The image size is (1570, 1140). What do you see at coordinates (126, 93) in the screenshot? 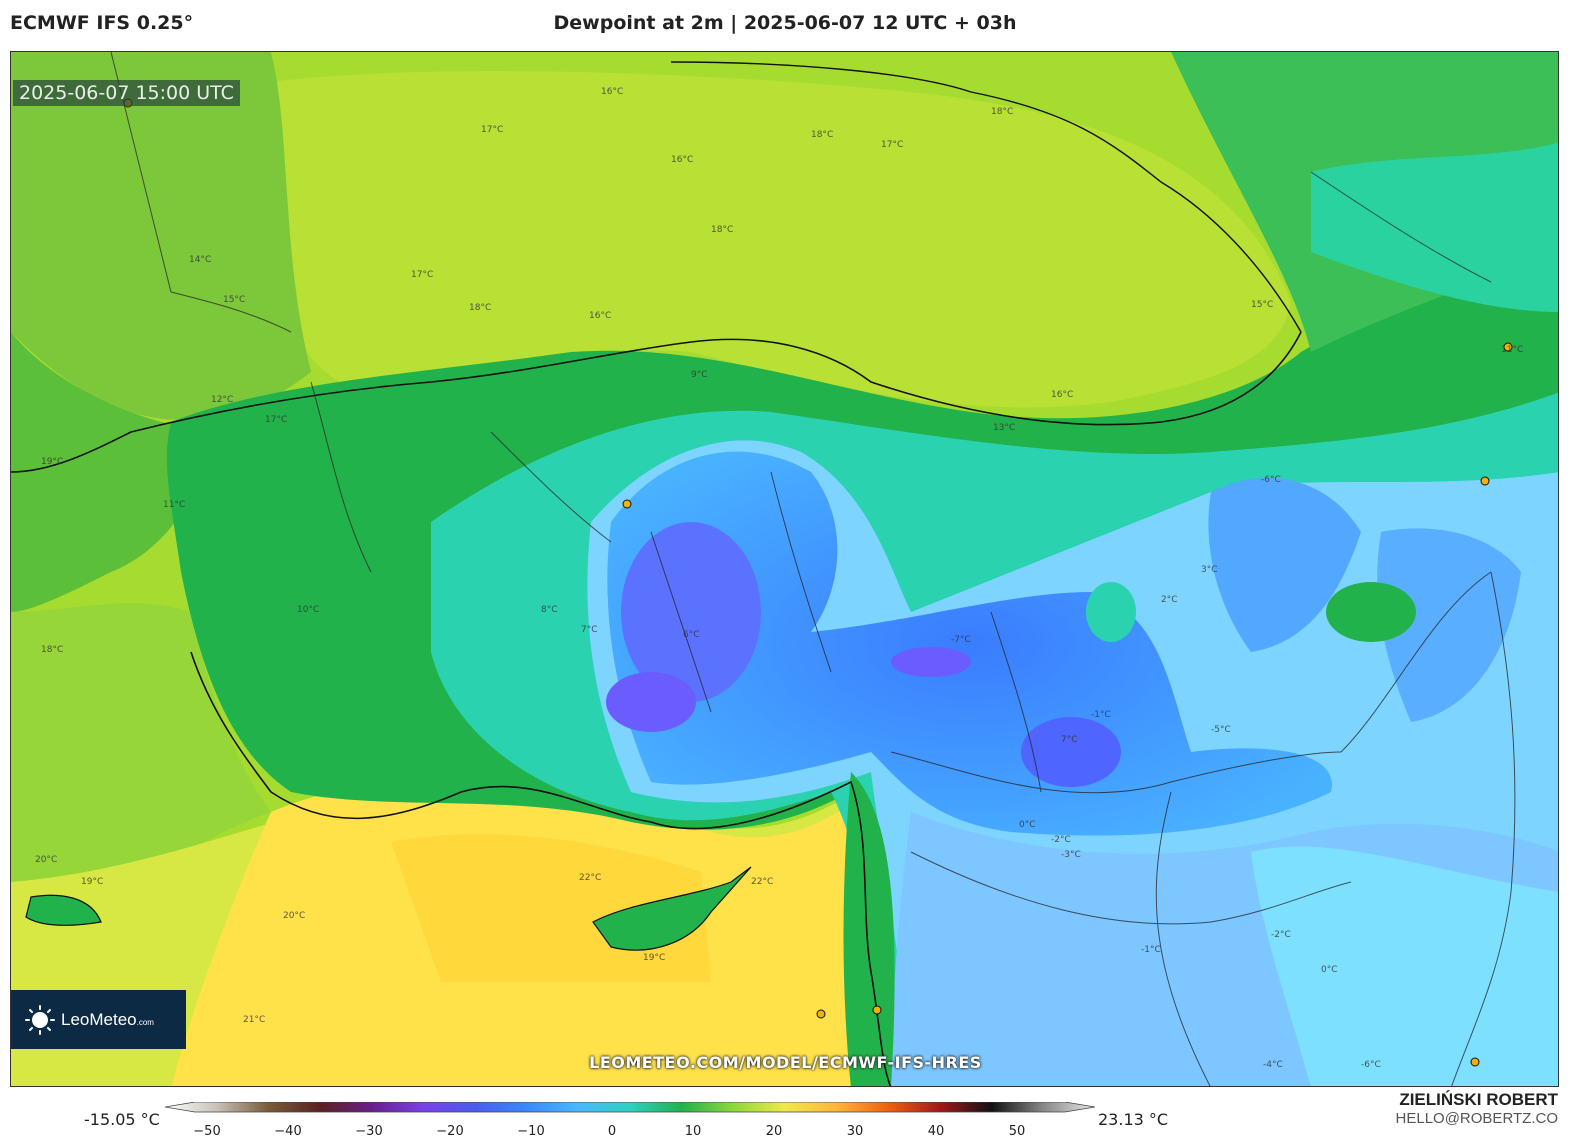
I see `valid-time-badge: 2025-06-07 15:00 UTC` at bounding box center [126, 93].